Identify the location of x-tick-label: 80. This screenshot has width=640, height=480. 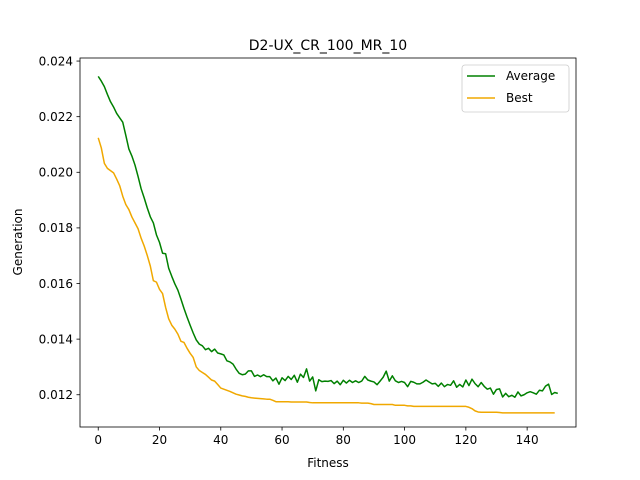
(343, 440).